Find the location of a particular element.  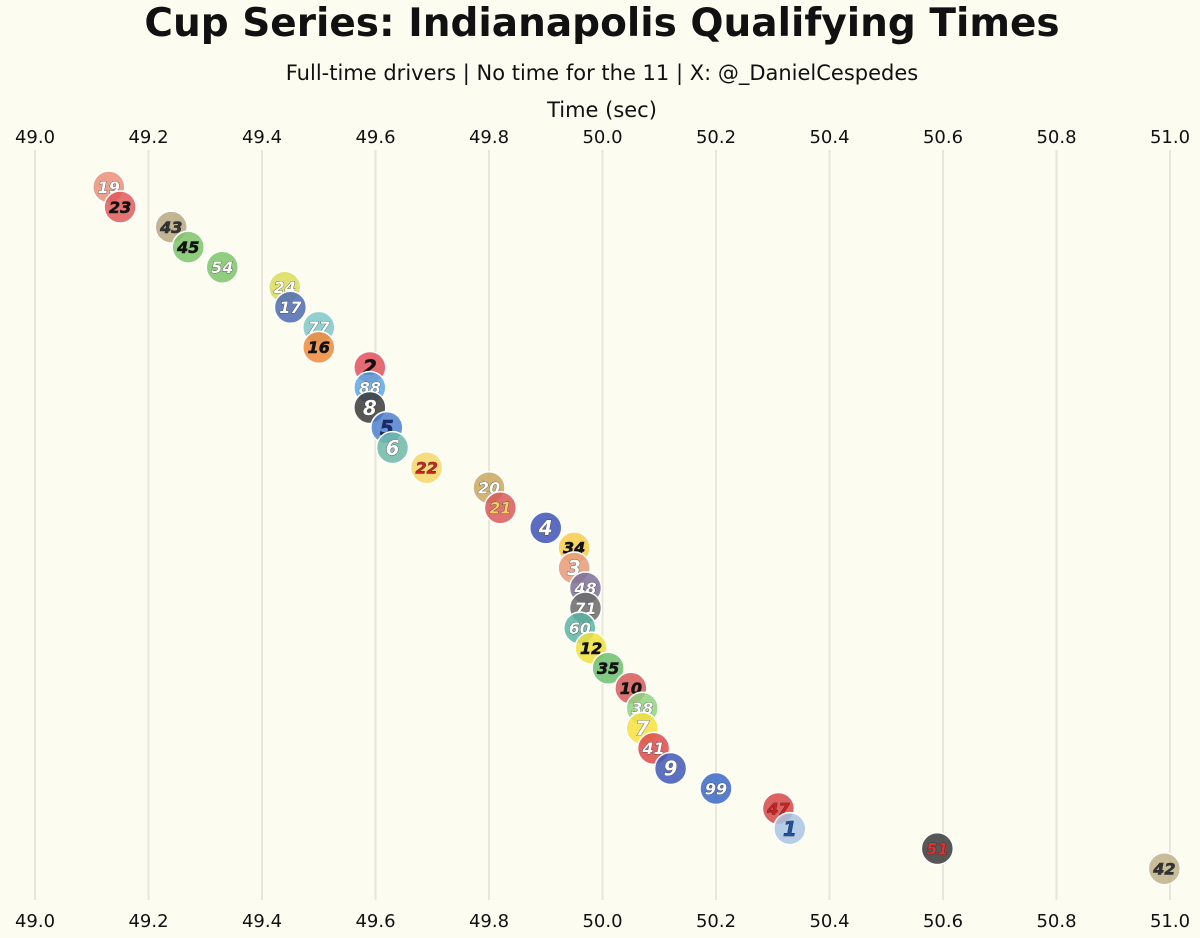

x-tick-label-top: 49.2 is located at coordinates (148, 137).